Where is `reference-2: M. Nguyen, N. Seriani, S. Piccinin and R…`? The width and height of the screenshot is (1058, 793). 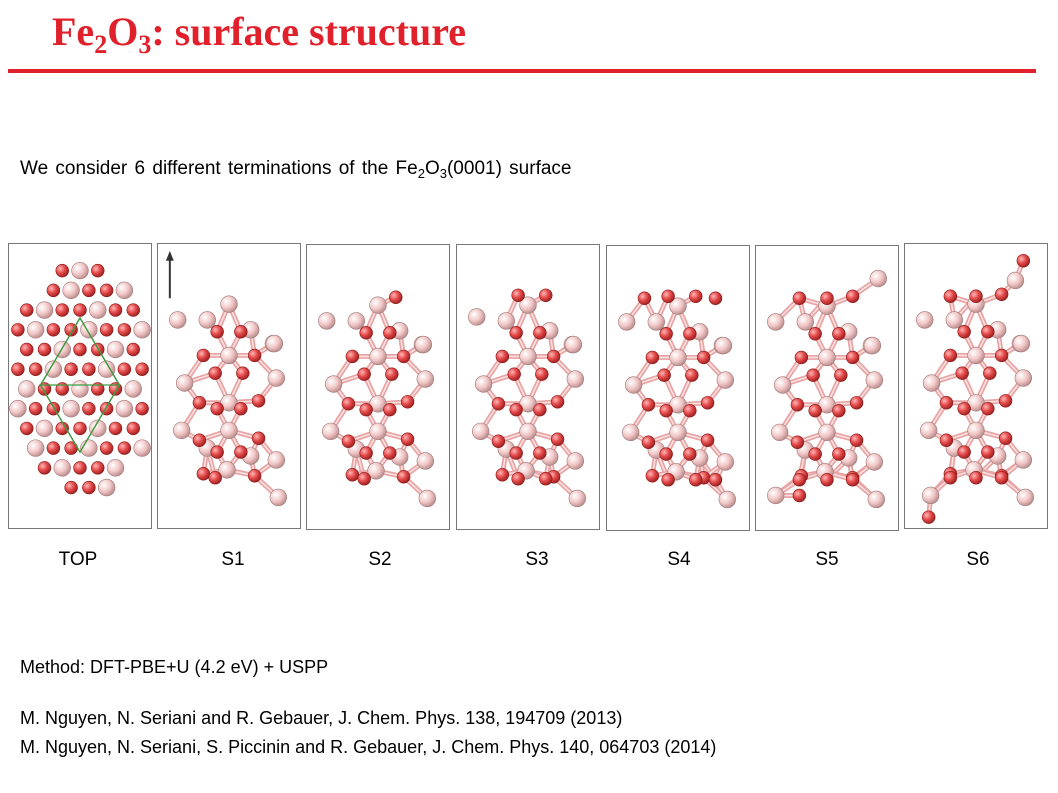
reference-2: M. Nguyen, N. Seriani, S. Piccinin and R… is located at coordinates (368, 747).